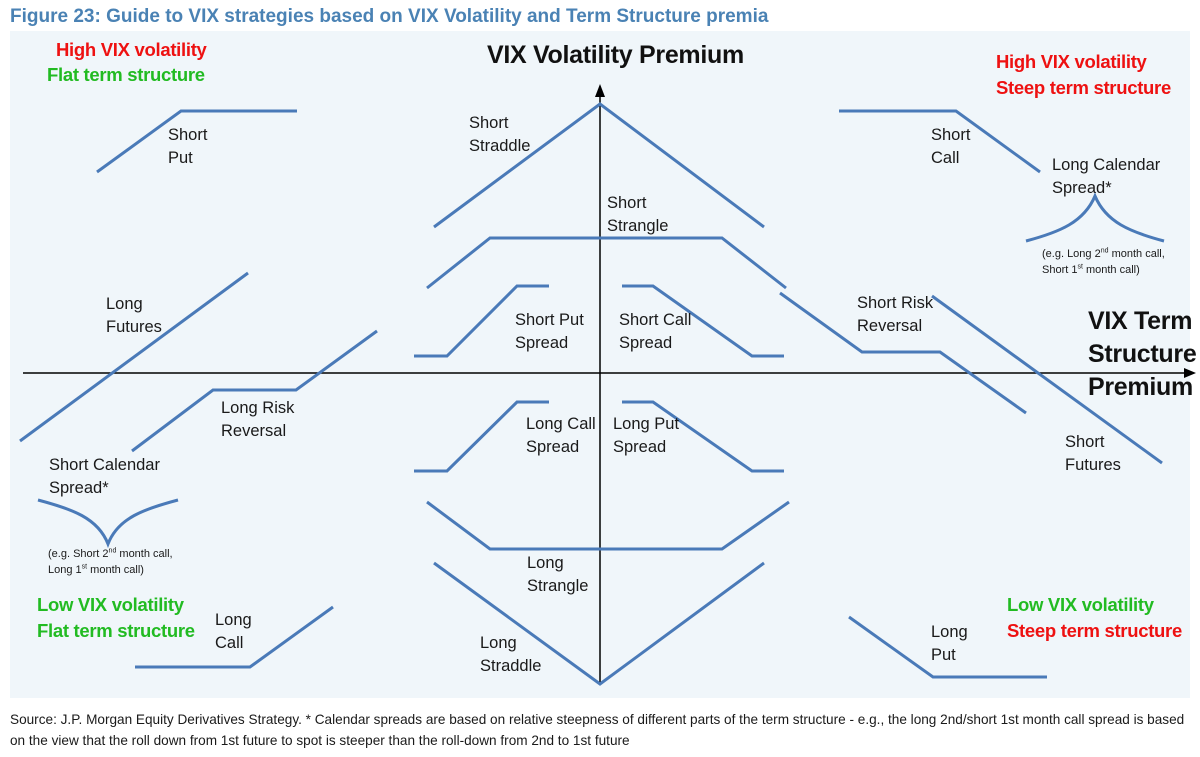 The height and width of the screenshot is (757, 1200). I want to click on short-put-payoff, so click(196, 141).